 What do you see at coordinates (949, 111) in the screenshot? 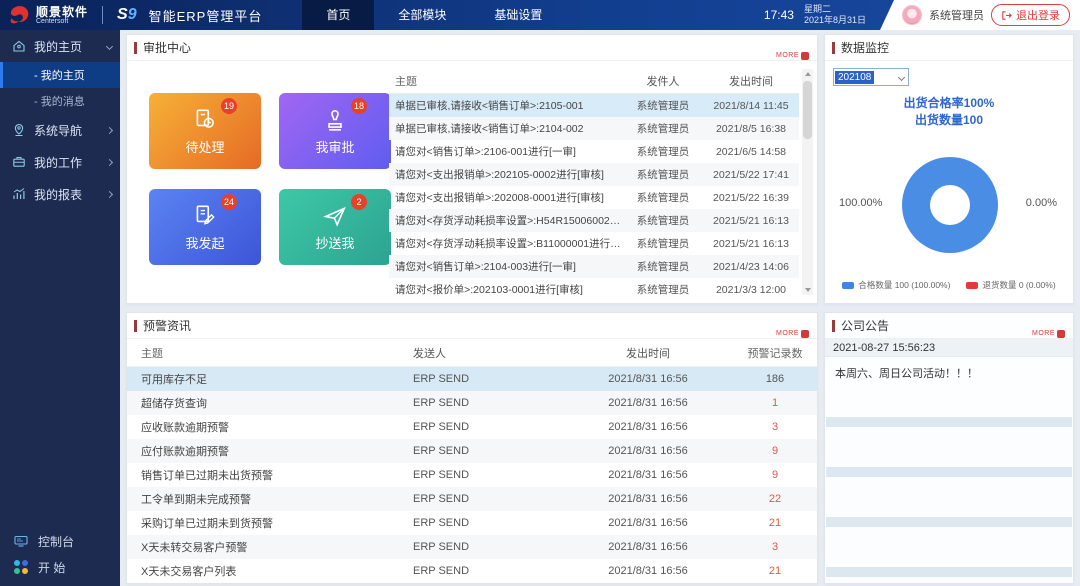
I see `monitor-summary: 出货合格率100% 出货数量100` at bounding box center [949, 111].